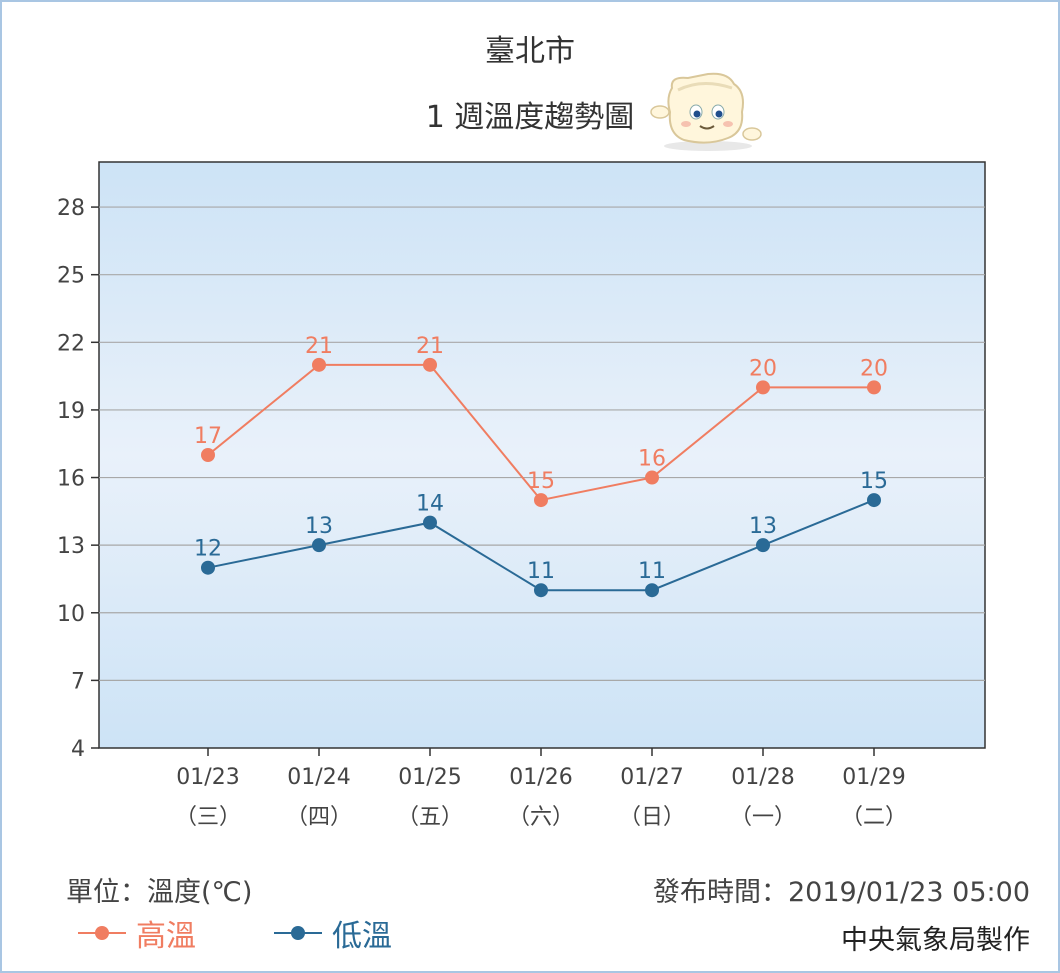 The height and width of the screenshot is (973, 1060). Describe the element at coordinates (319, 817) in the screenshot. I see `x-tick-weekday: （四）` at that location.